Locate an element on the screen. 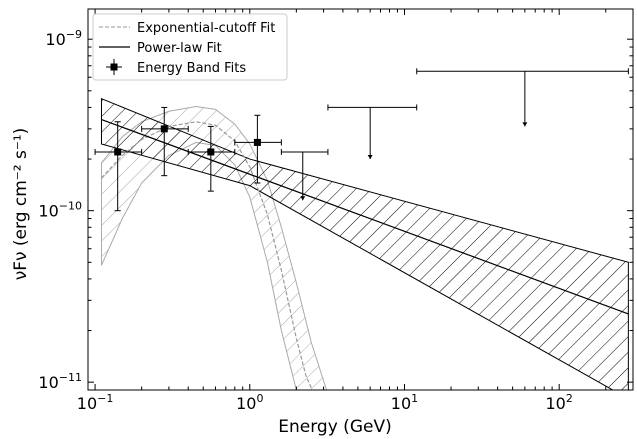 The height and width of the screenshot is (439, 637). y-axis-title: νFν (erg cm⁻² s⁻¹) is located at coordinates (21, 204).